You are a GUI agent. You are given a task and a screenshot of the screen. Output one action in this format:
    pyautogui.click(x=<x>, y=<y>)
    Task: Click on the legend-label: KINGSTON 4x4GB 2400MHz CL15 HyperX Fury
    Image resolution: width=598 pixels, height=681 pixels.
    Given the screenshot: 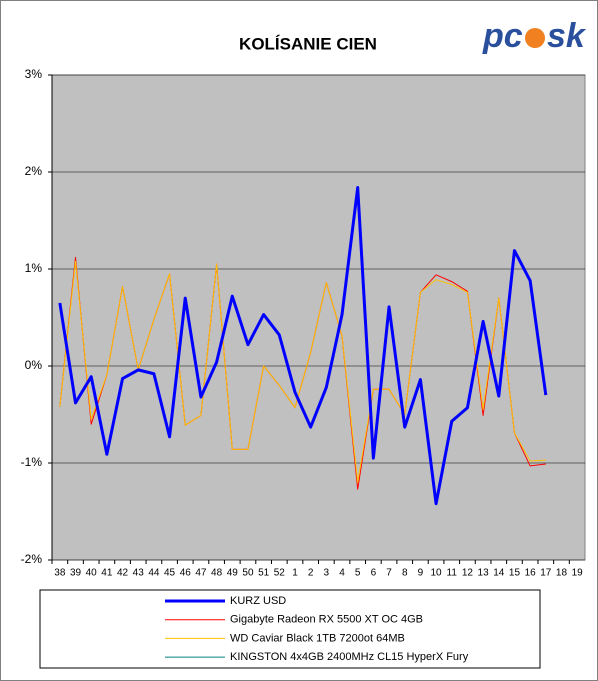 What is the action you would take?
    pyautogui.click(x=349, y=657)
    